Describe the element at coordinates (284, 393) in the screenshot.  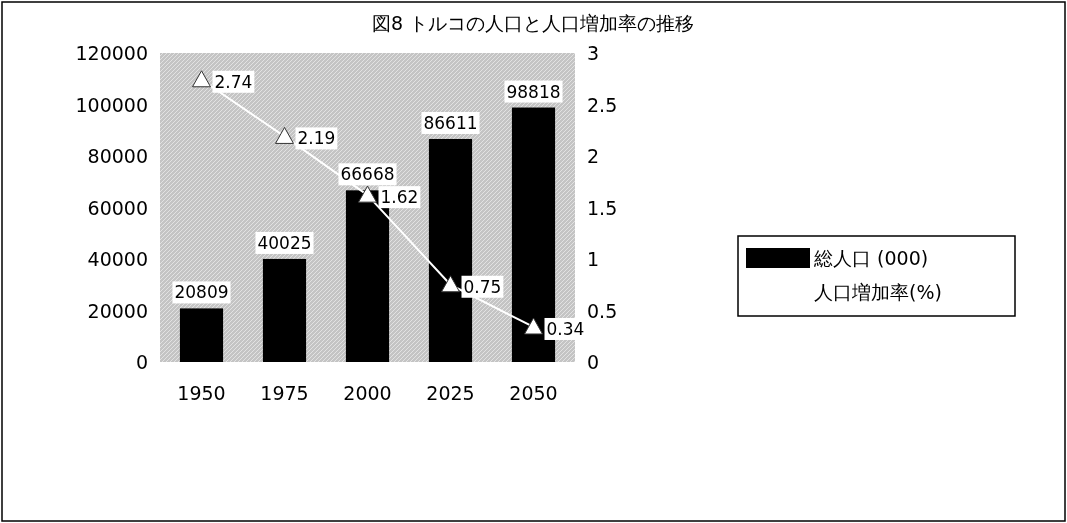
I see `x-tick-label: 1975` at that location.